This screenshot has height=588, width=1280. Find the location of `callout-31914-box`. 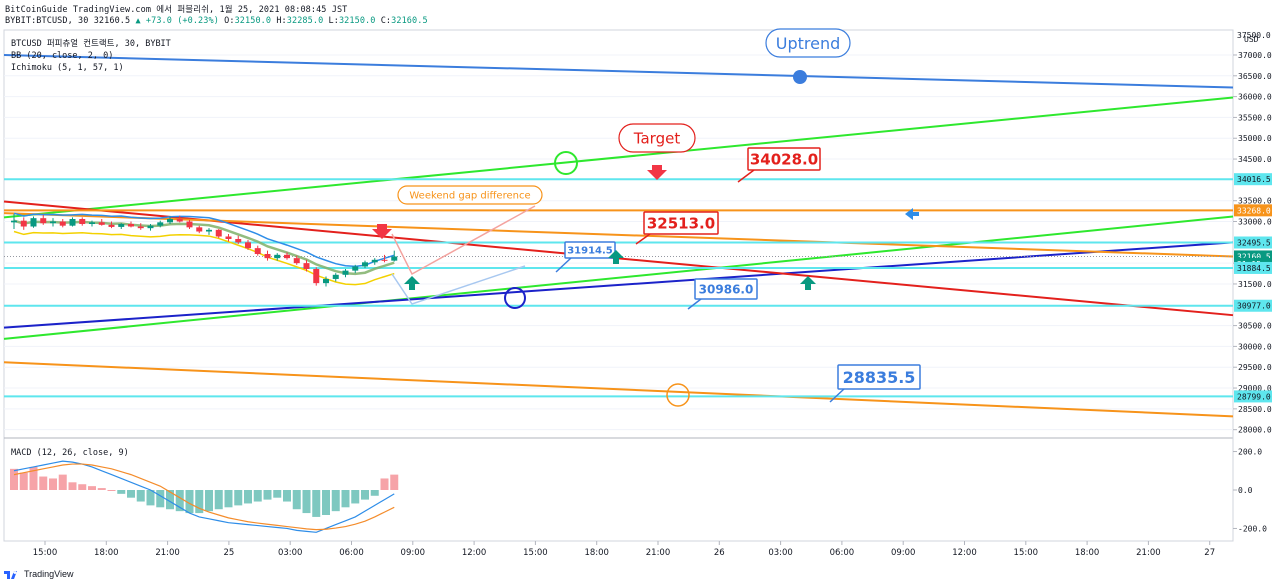

callout-31914-box is located at coordinates (590, 250).